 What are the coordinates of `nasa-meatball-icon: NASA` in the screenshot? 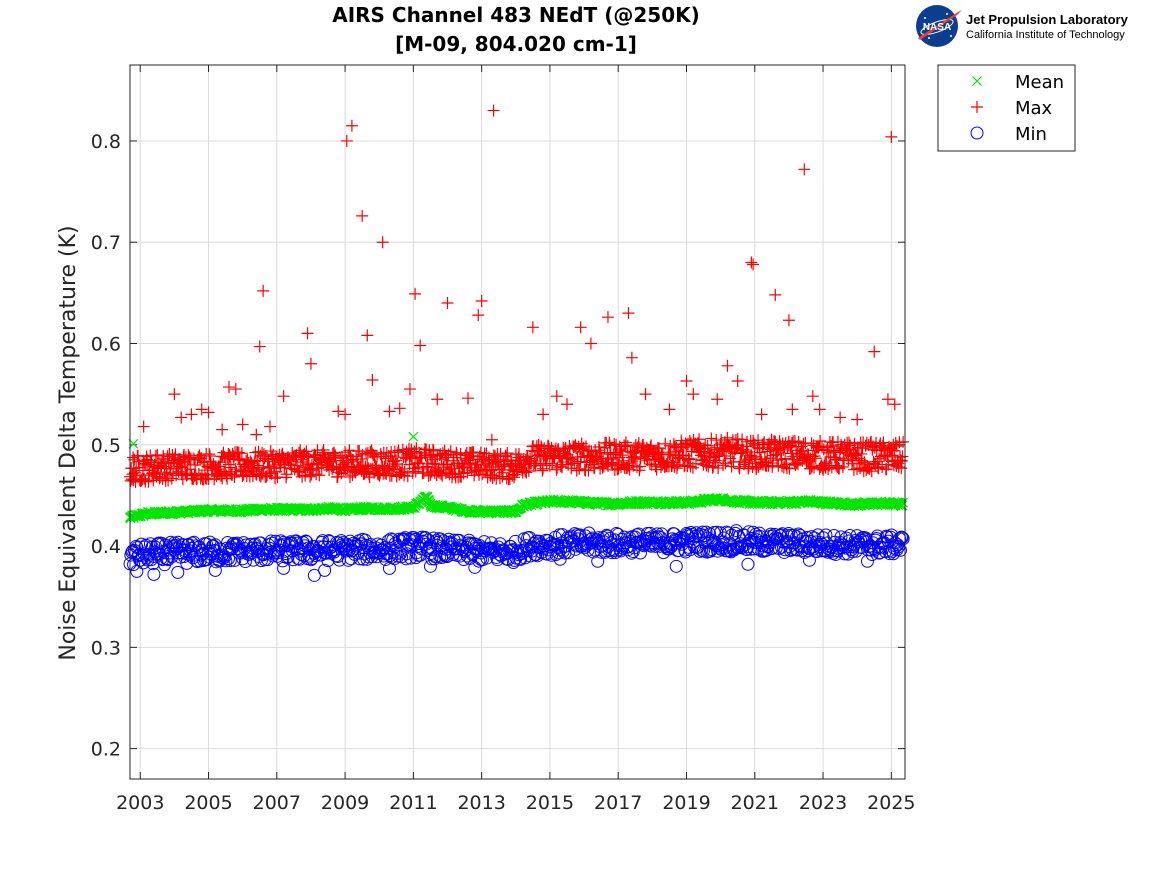 It's located at (939, 26).